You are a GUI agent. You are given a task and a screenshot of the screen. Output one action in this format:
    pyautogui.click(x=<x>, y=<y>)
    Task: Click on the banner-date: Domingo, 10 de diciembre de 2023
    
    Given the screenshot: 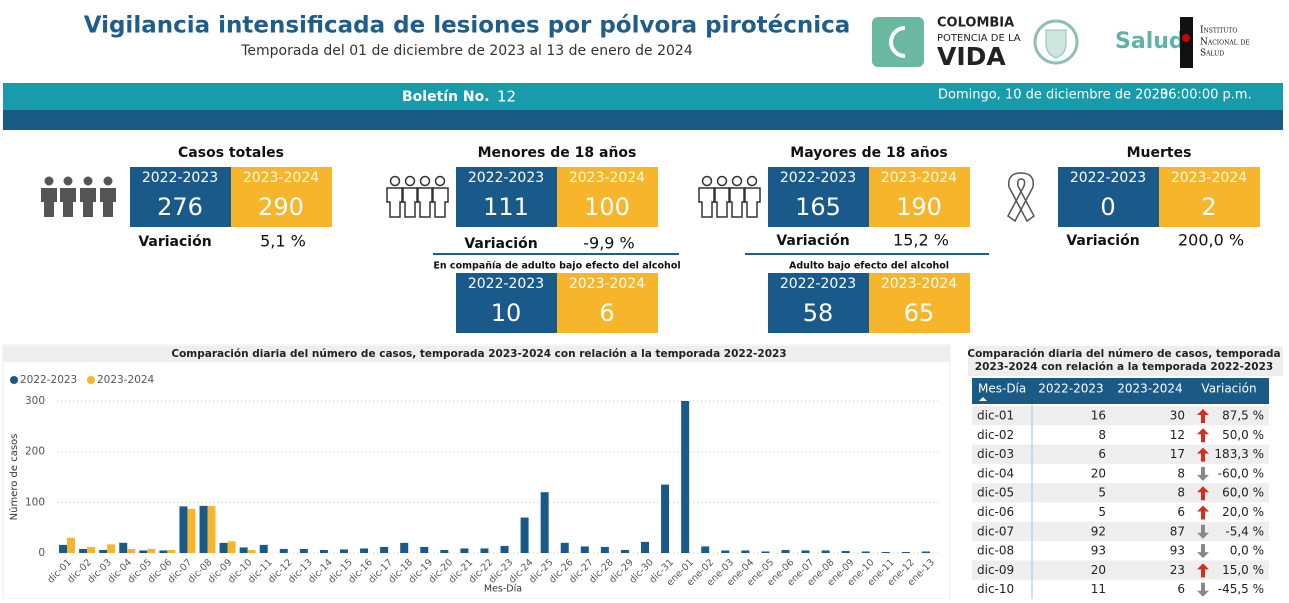 What is the action you would take?
    pyautogui.click(x=1053, y=95)
    